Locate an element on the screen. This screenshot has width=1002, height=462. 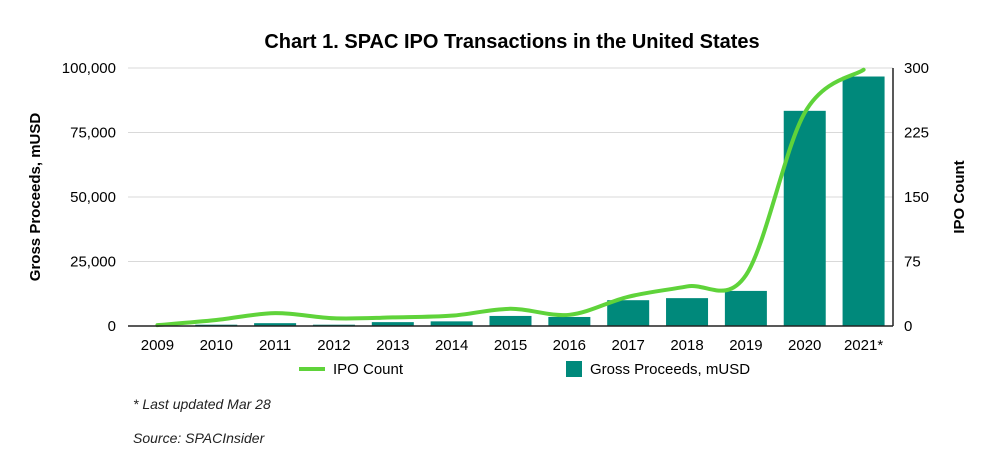
y2-tick-label: 75 is located at coordinates (912, 262).